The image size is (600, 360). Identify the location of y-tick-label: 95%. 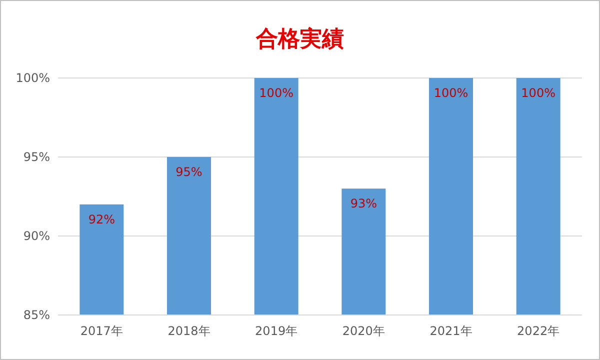
(36, 157).